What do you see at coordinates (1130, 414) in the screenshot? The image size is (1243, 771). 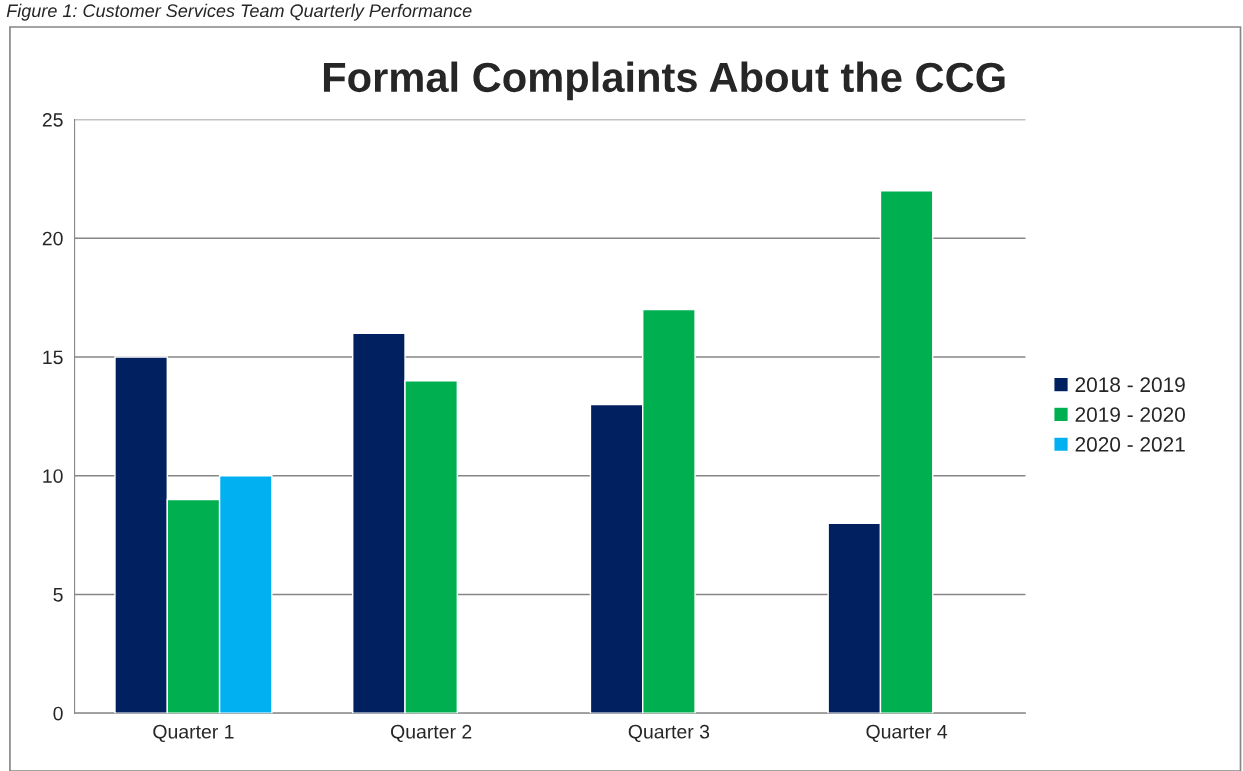 I see `legend-label: 2019 - 2020` at bounding box center [1130, 414].